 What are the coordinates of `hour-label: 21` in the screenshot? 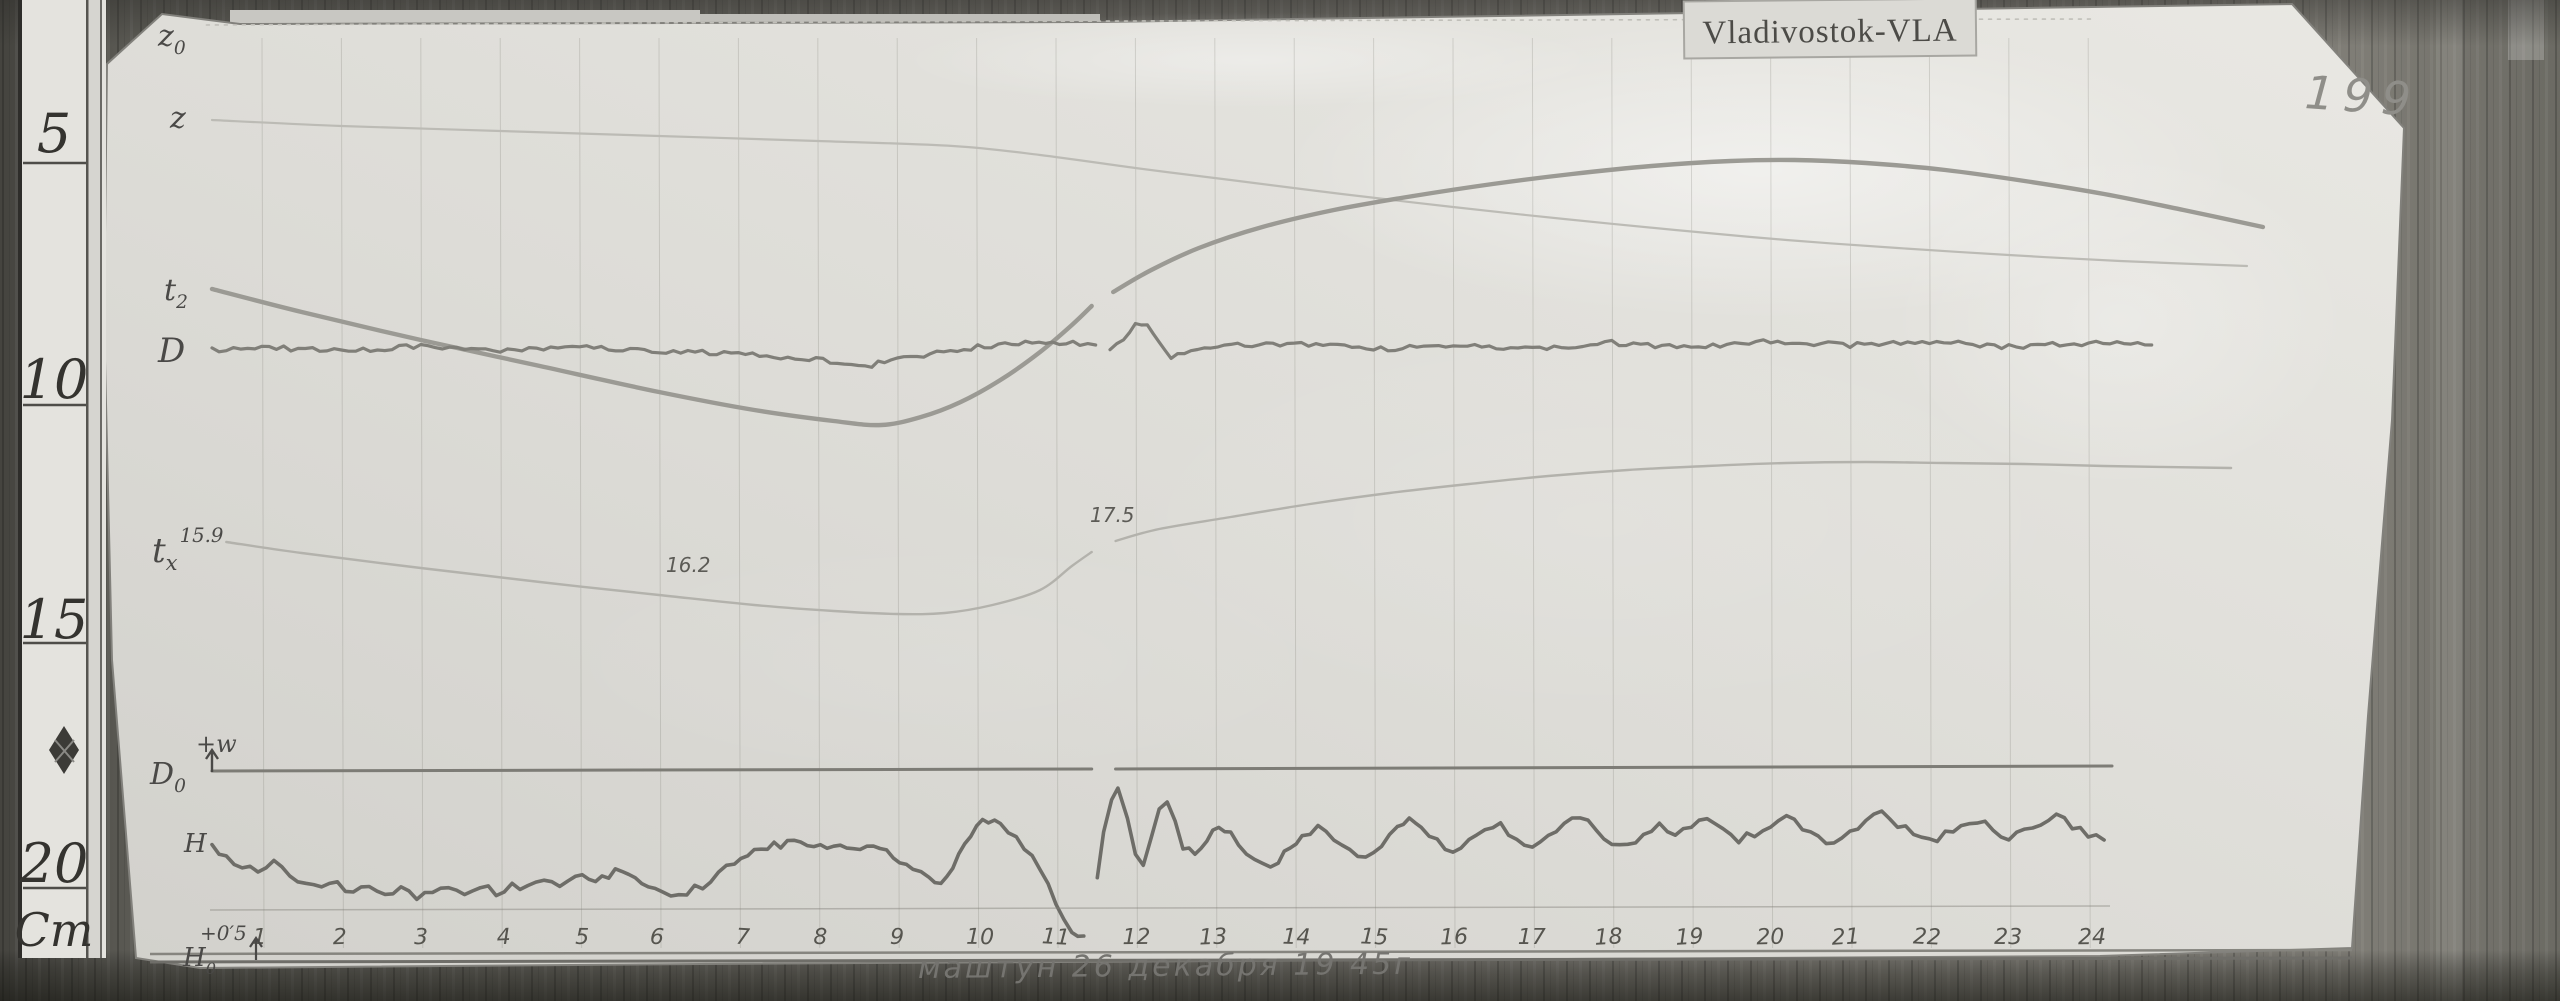 It's located at (1845, 937).